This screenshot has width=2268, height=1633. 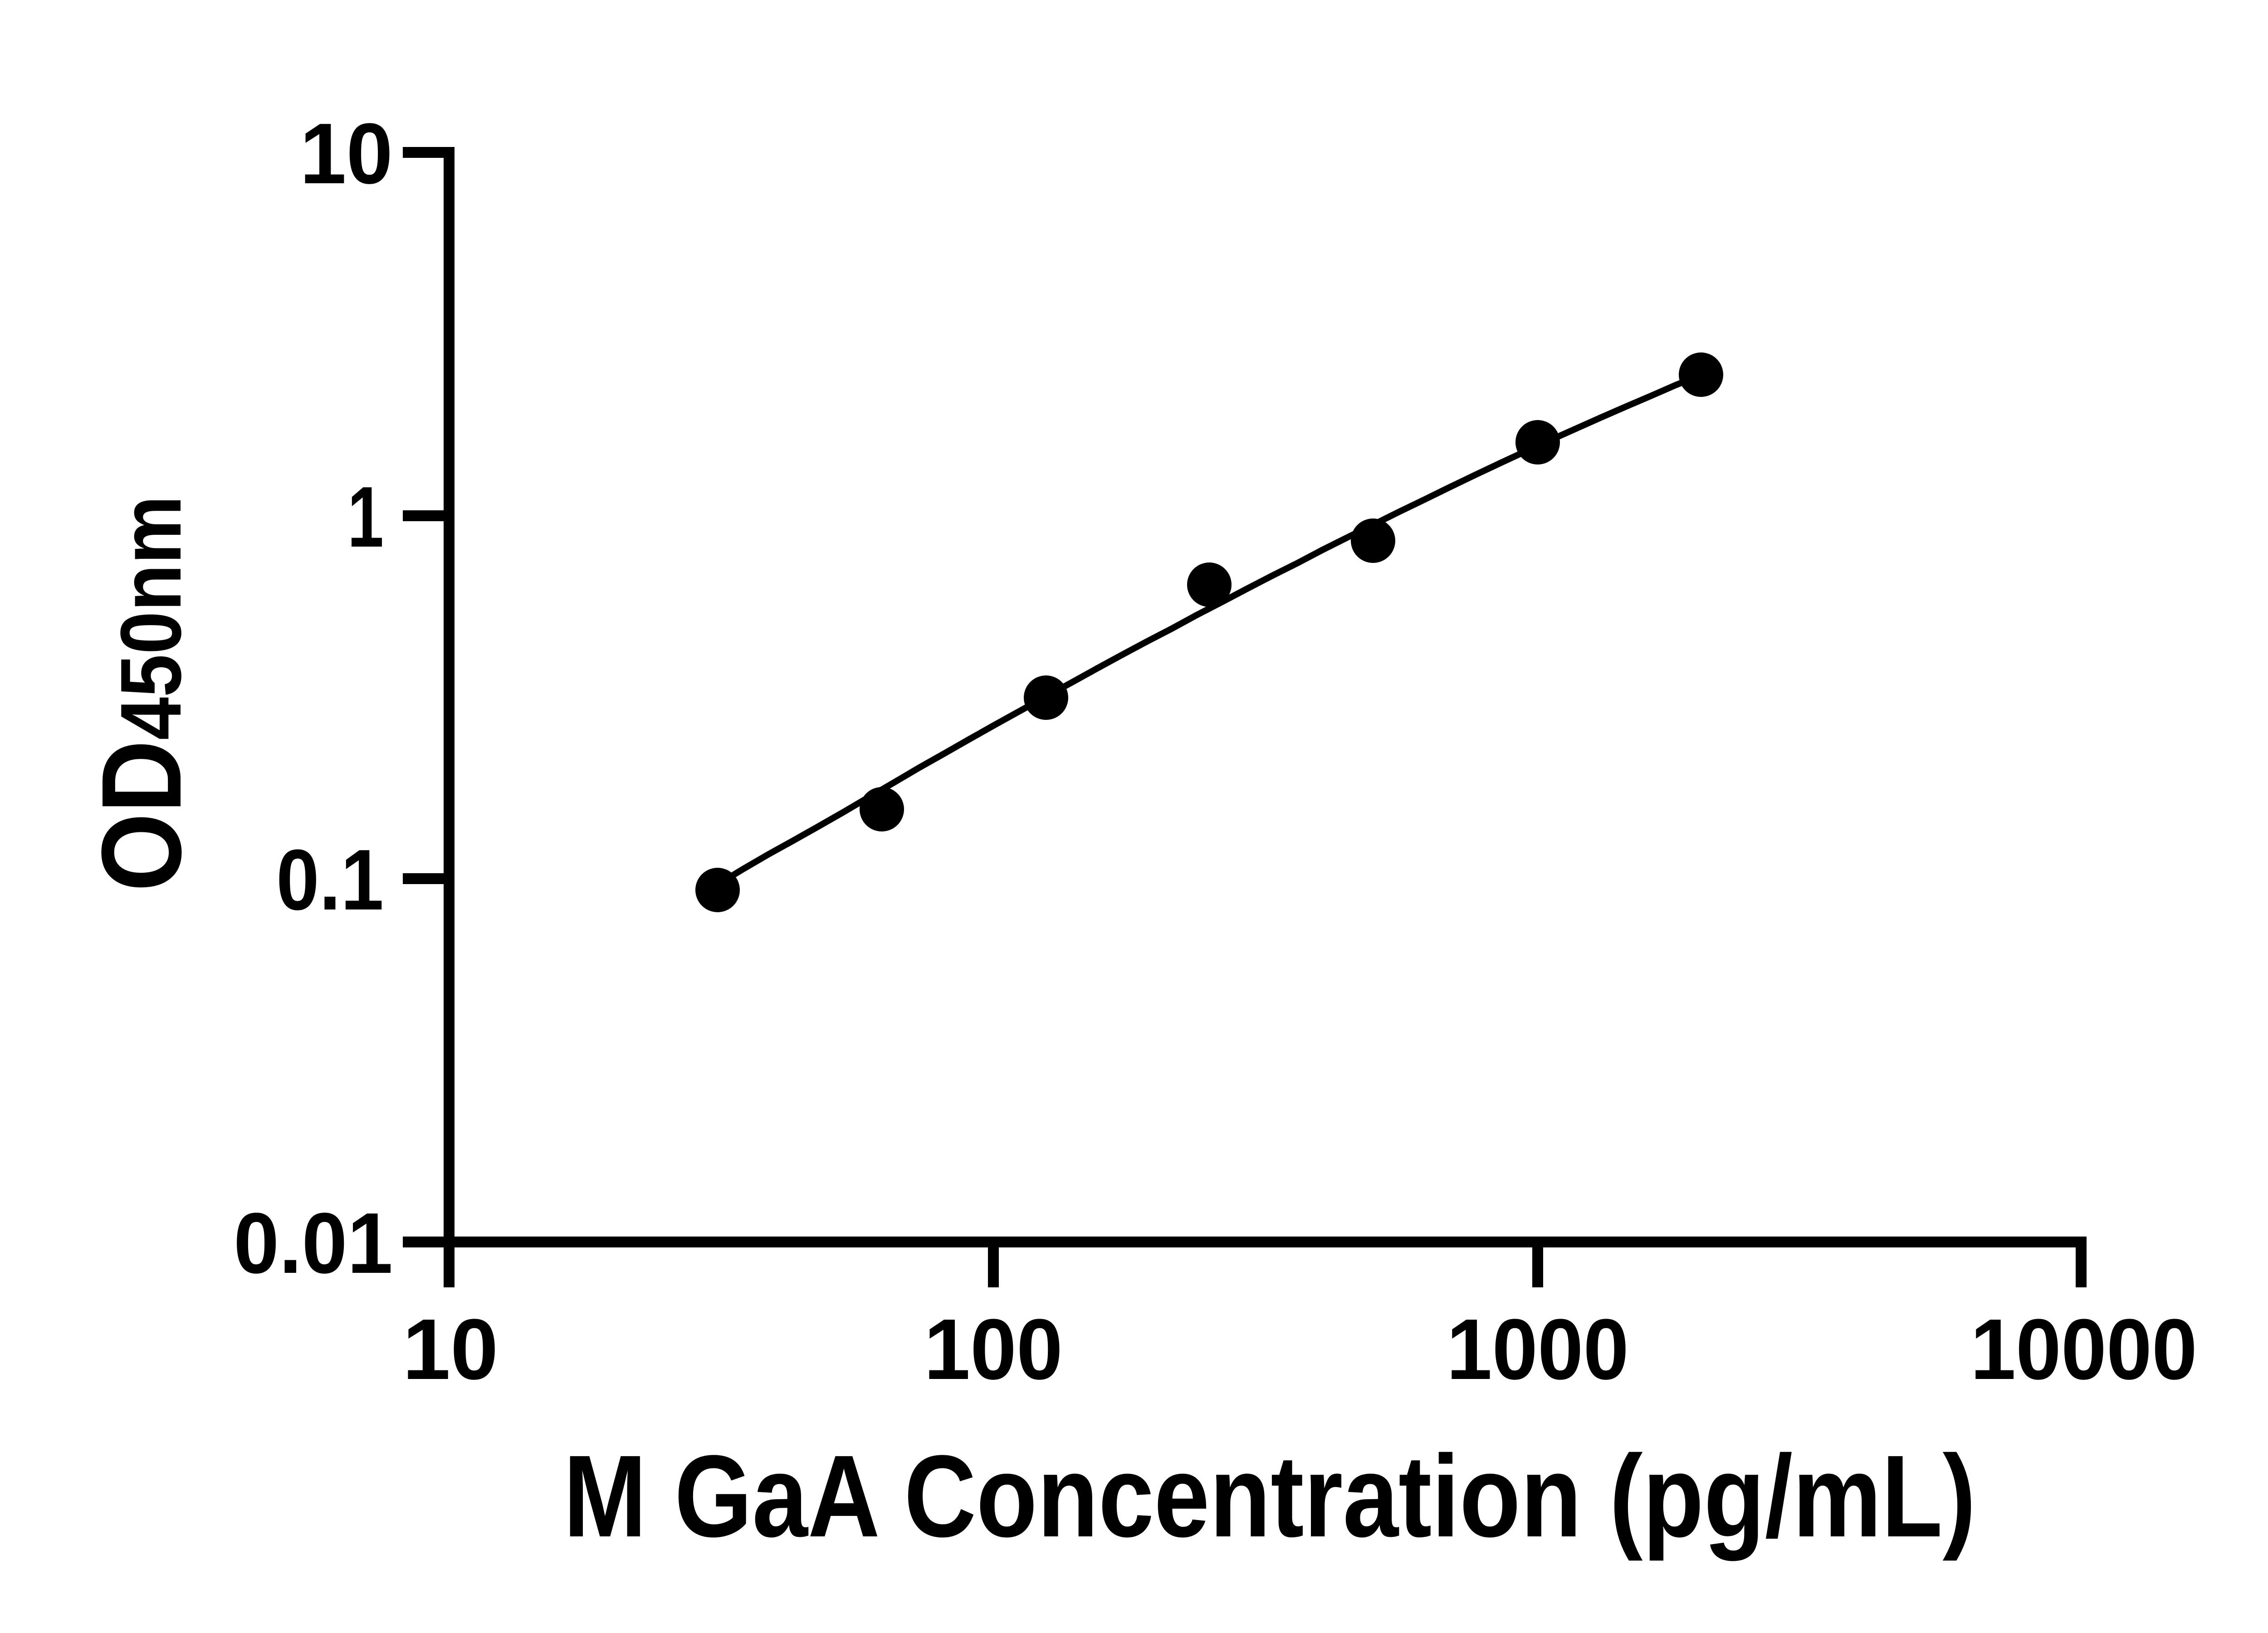 I want to click on svg-text: 1, so click(x=366, y=517).